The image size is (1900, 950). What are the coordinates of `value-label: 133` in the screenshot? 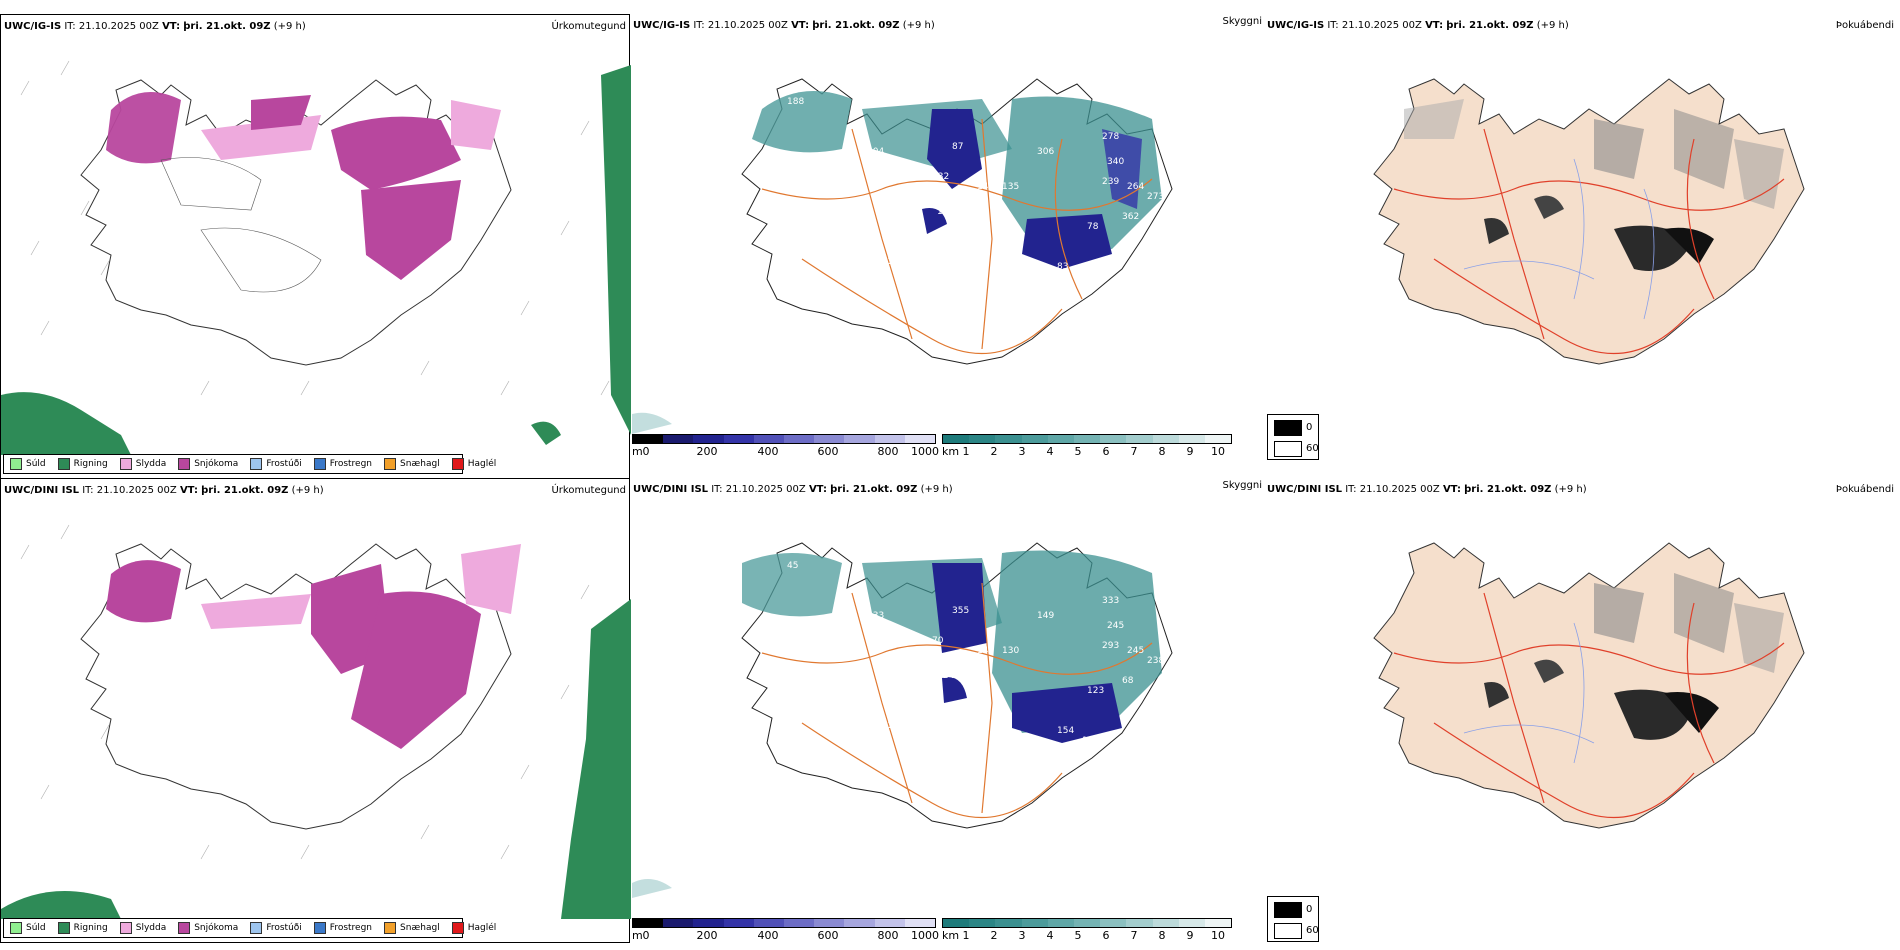 It's located at (875, 616).